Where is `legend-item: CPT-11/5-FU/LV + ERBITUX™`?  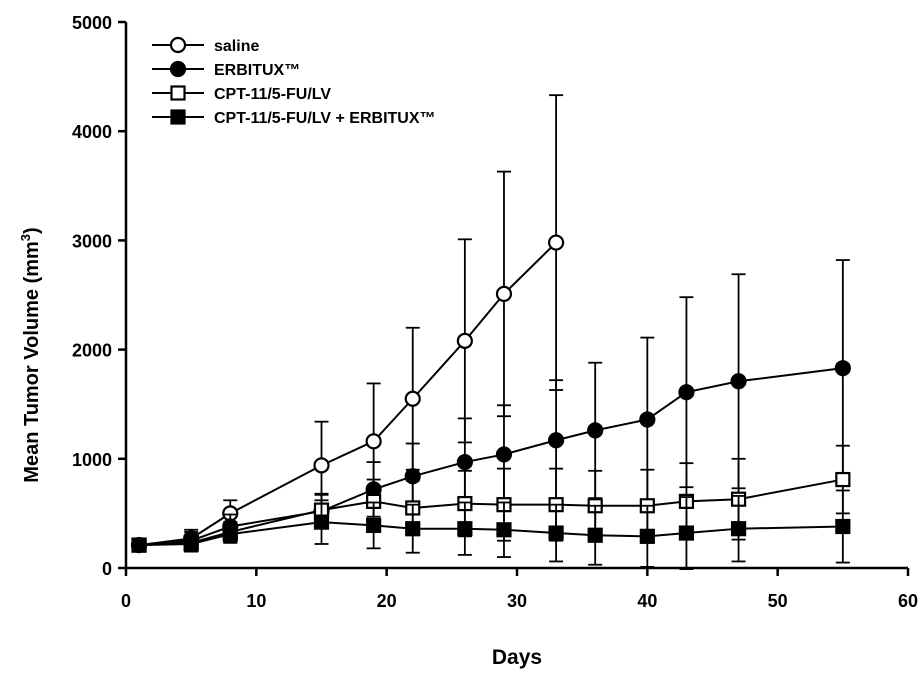
legend-item: CPT-11/5-FU/LV + ERBITUX™ is located at coordinates (294, 118).